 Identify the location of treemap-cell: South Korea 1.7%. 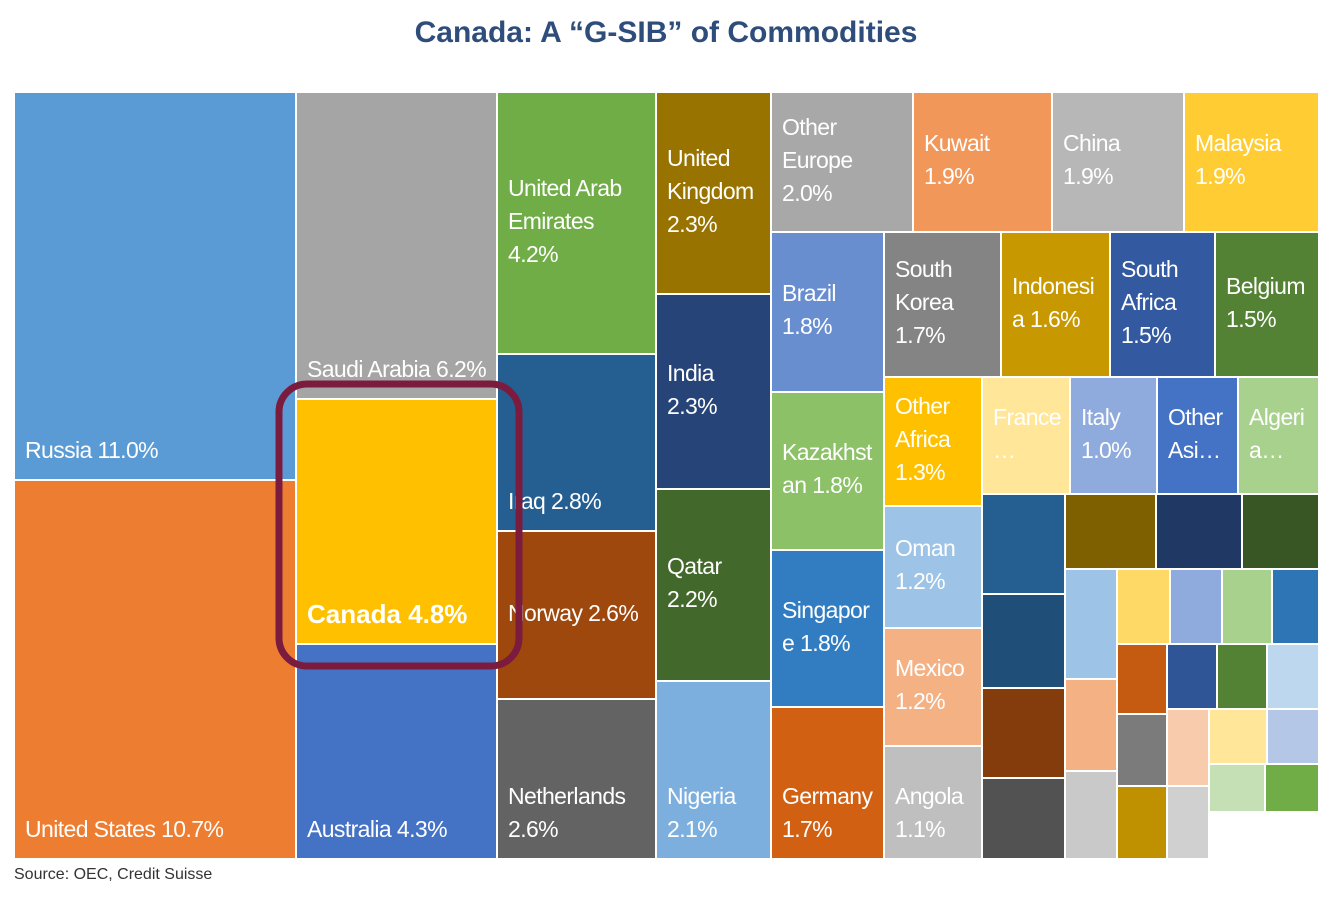
(942, 304).